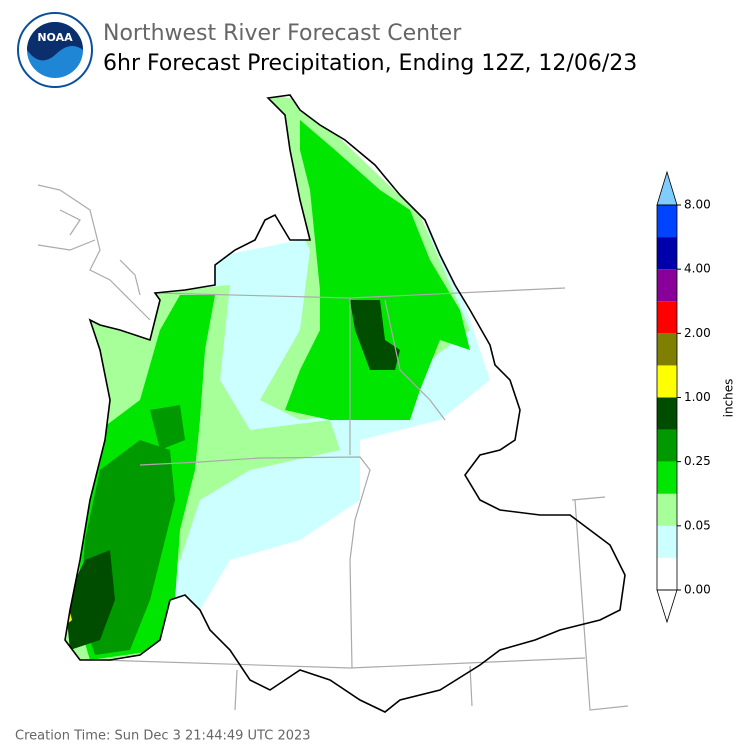 This screenshot has width=756, height=756. I want to click on tick-label: 0.05, so click(697, 525).